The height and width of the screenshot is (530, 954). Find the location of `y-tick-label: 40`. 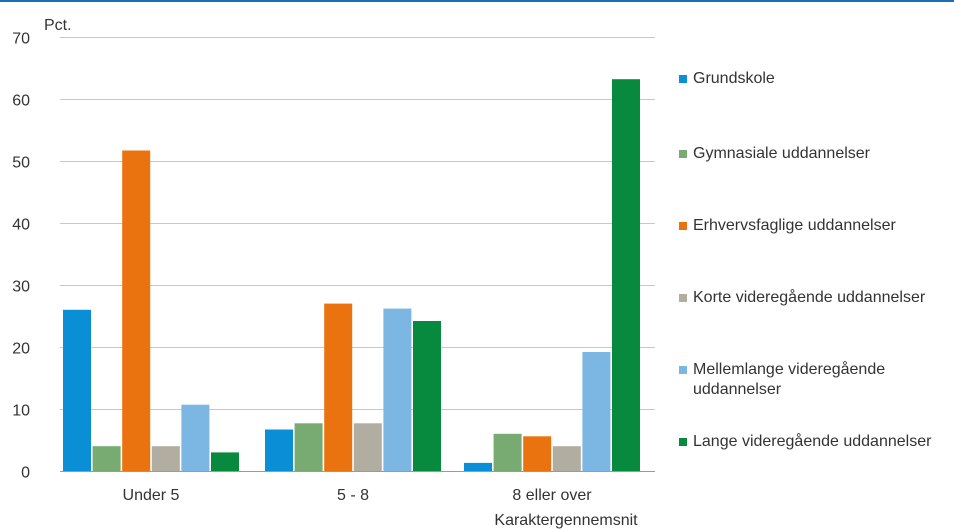

y-tick-label: 40 is located at coordinates (21, 225).